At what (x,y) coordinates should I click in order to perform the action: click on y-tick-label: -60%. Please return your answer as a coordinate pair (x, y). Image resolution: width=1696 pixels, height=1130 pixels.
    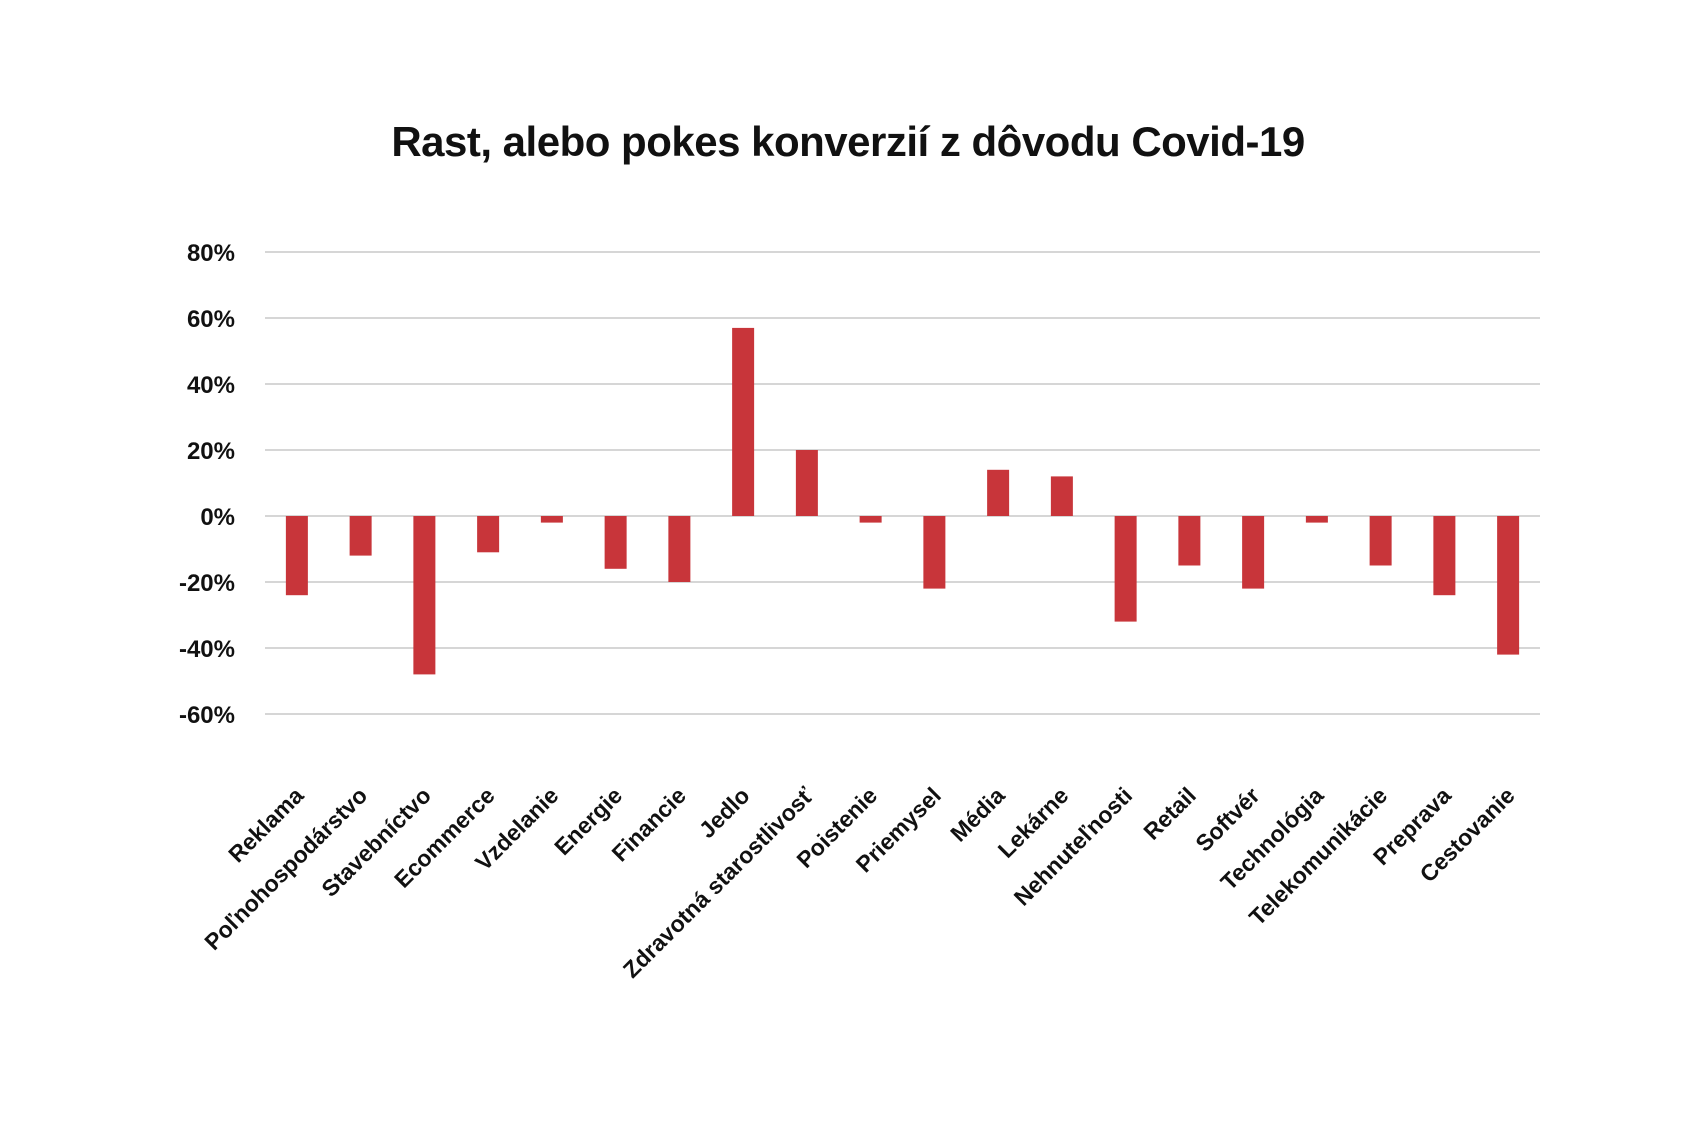
    Looking at the image, I should click on (207, 715).